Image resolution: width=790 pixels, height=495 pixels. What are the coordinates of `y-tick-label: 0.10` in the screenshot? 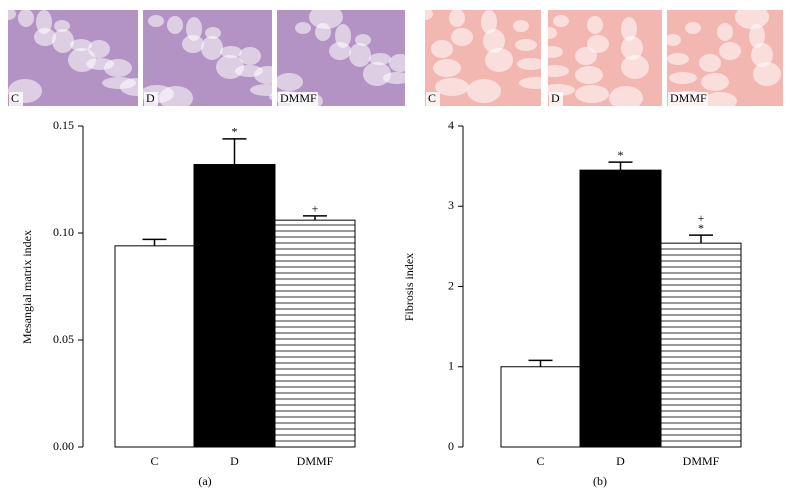 It's located at (63, 232).